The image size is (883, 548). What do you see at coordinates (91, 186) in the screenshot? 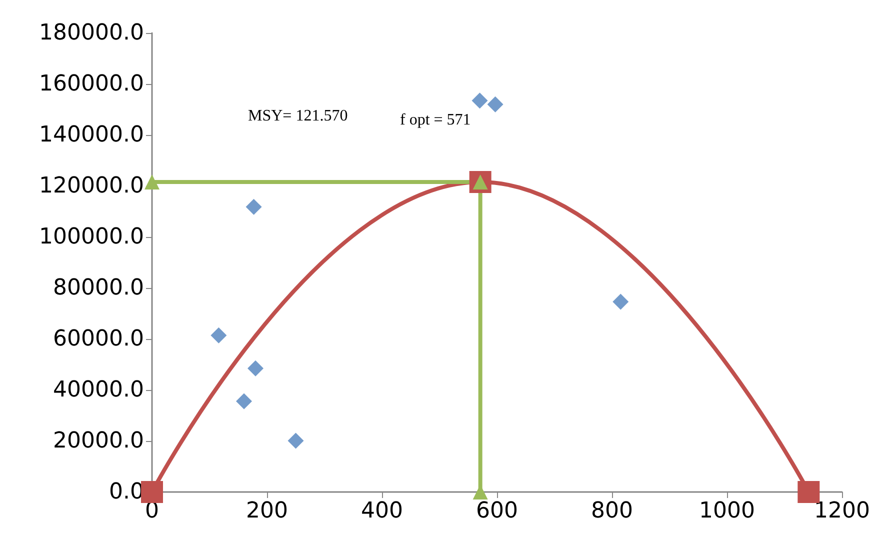
I see `y-tick-label: 120000.0` at bounding box center [91, 186].